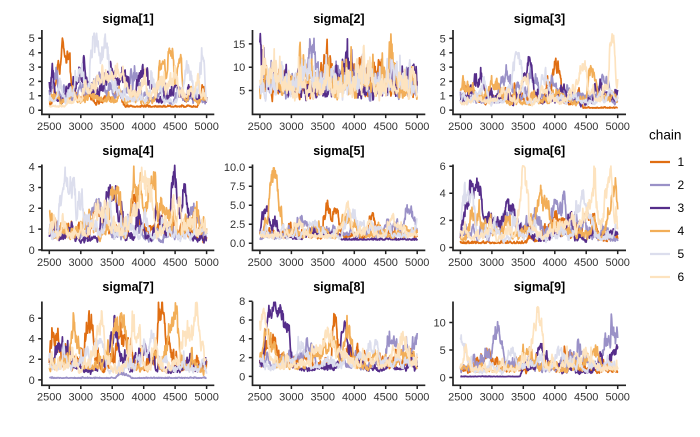  Describe the element at coordinates (237, 244) in the screenshot. I see `svg-text: 0.0` at that location.